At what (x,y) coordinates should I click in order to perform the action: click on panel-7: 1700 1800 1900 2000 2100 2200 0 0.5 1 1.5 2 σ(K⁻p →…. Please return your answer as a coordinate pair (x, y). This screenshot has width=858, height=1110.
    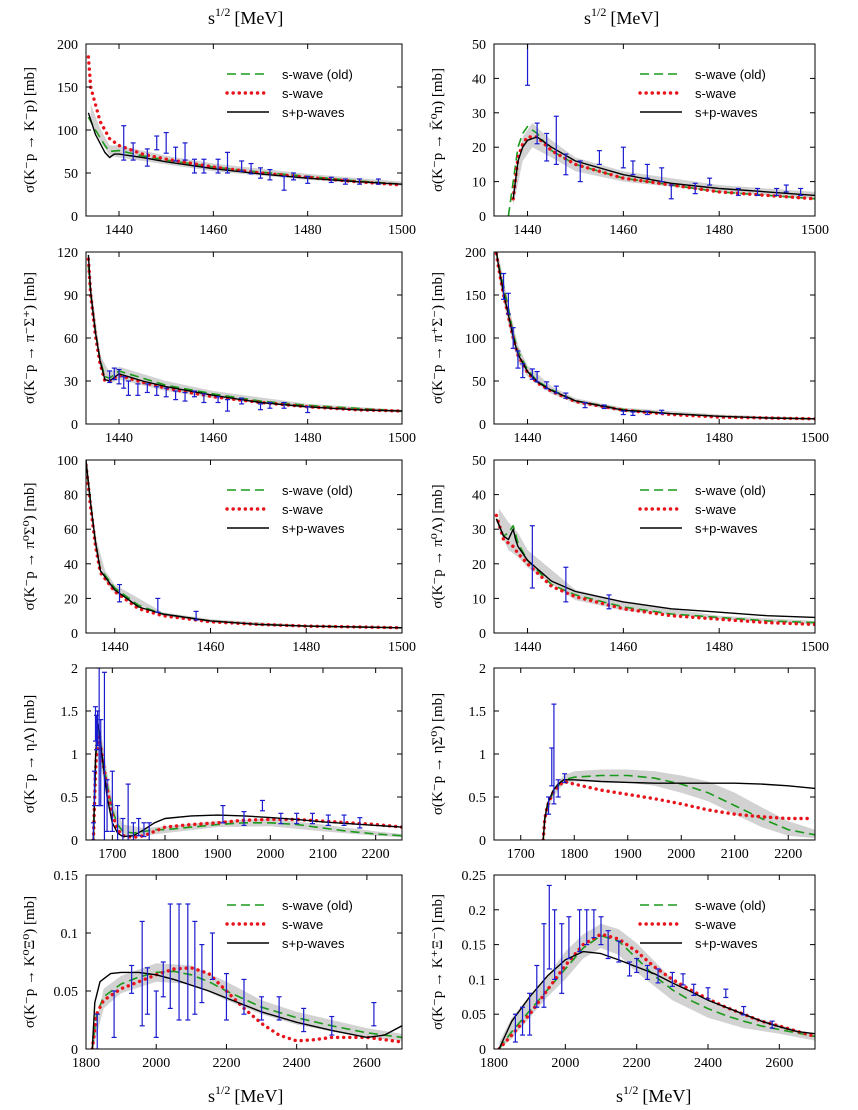
    Looking at the image, I should click on (212, 762).